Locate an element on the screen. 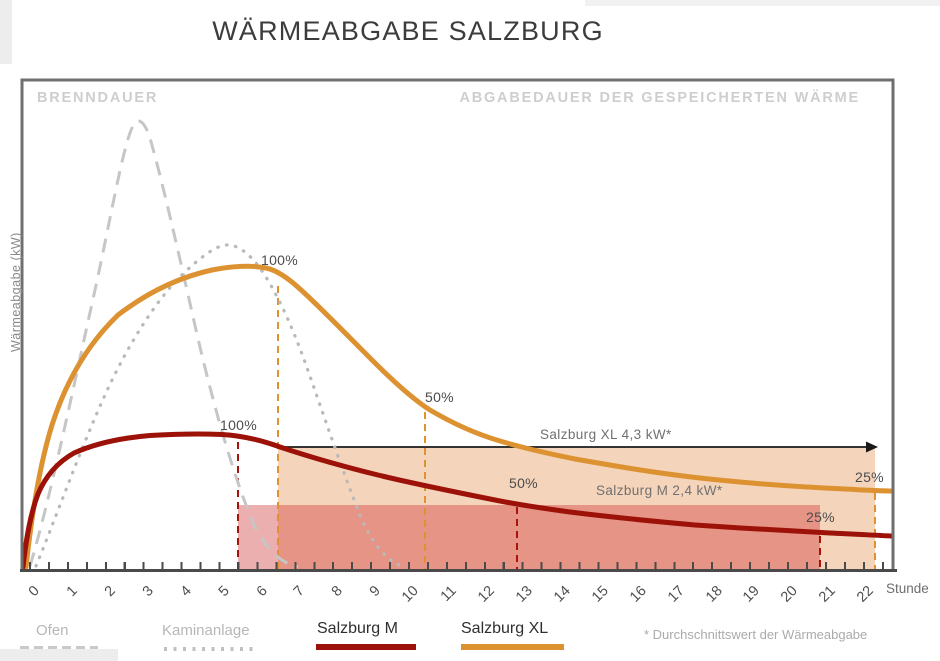  legend-label-kaminanlage: Kaminanlage is located at coordinates (206, 630).